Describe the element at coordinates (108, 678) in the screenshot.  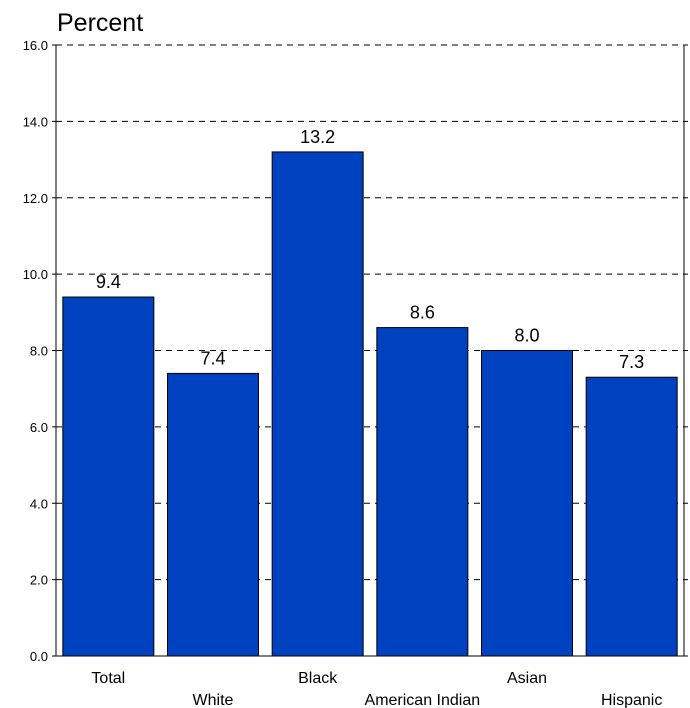
I see `category-label: Total` at that location.